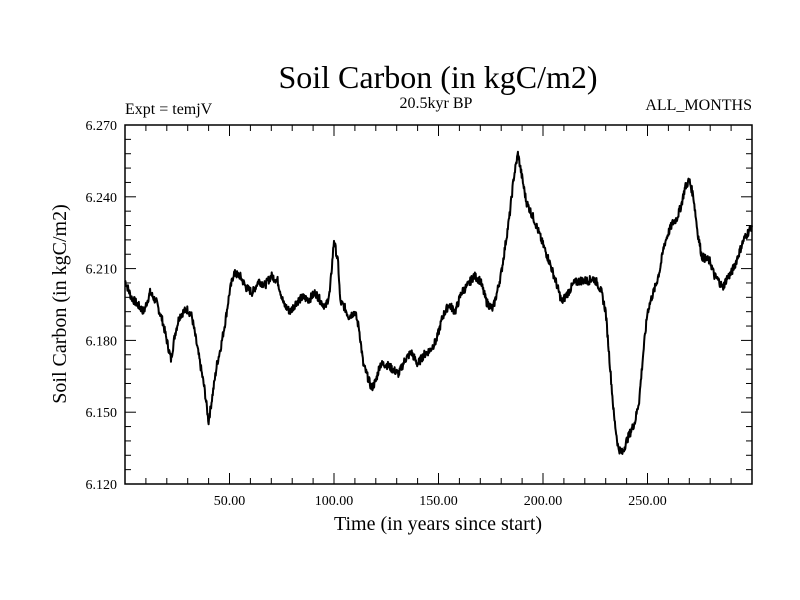 The height and width of the screenshot is (600, 800). Describe the element at coordinates (438, 524) in the screenshot. I see `x-axis-label: Time (in years since start)` at that location.